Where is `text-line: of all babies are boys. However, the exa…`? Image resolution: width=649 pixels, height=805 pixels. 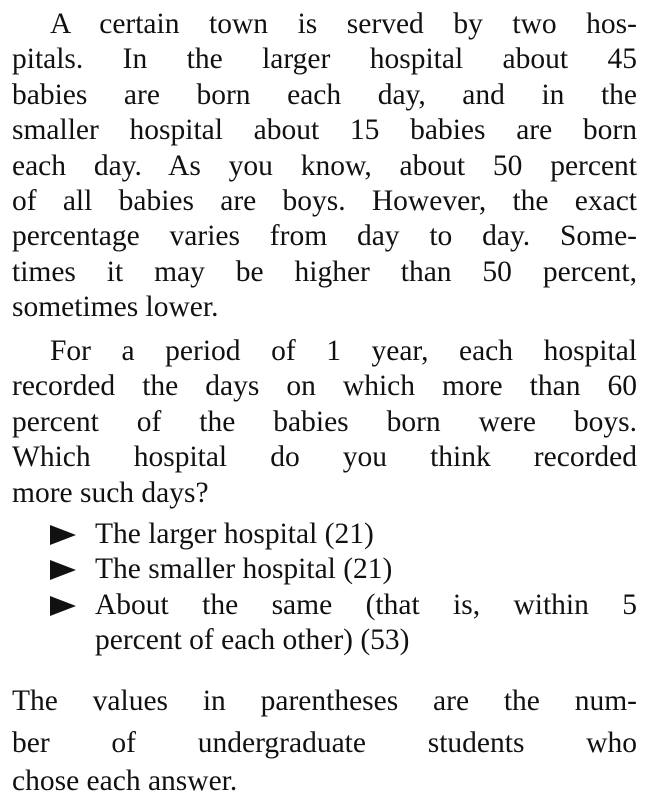
text-line: of all babies are boys. However, the exa… is located at coordinates (324, 201).